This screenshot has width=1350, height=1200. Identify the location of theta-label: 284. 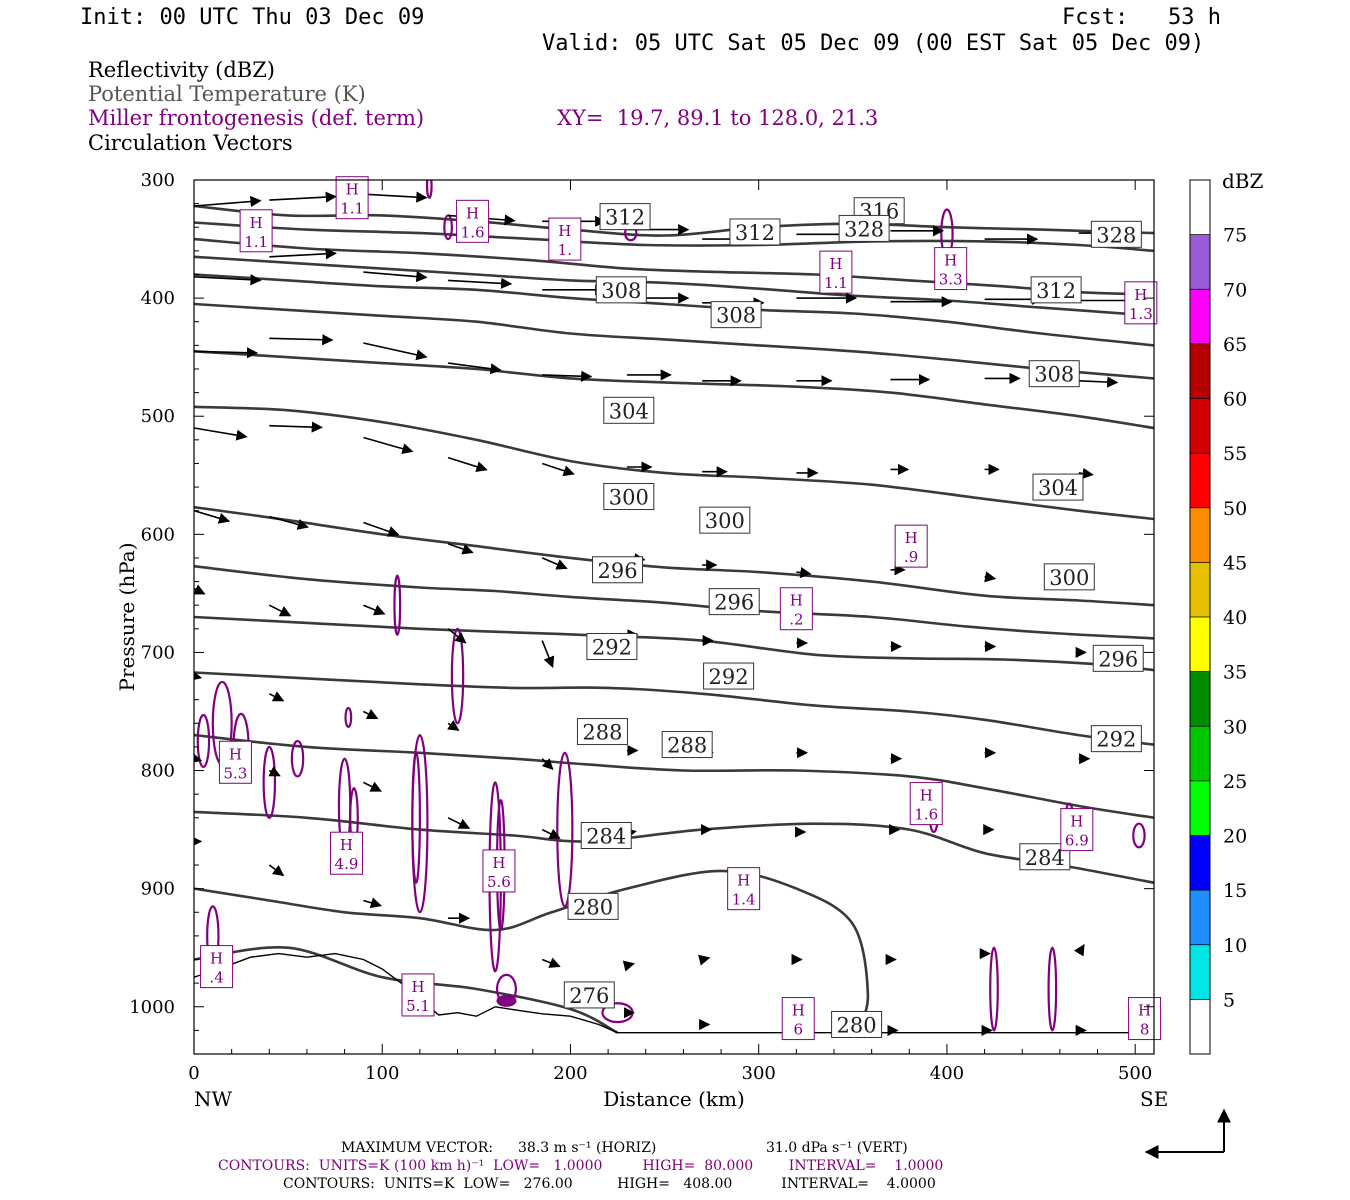
(1045, 858).